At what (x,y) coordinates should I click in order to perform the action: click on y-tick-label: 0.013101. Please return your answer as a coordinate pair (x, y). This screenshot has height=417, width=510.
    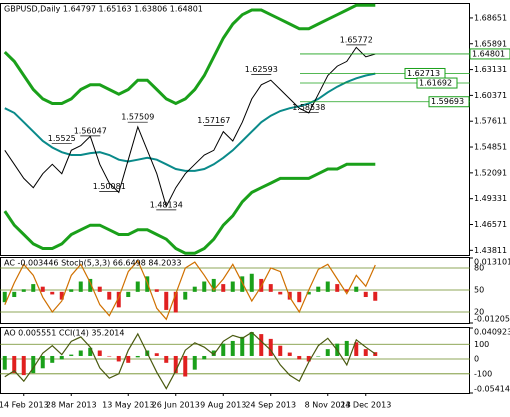
    Looking at the image, I should click on (492, 262).